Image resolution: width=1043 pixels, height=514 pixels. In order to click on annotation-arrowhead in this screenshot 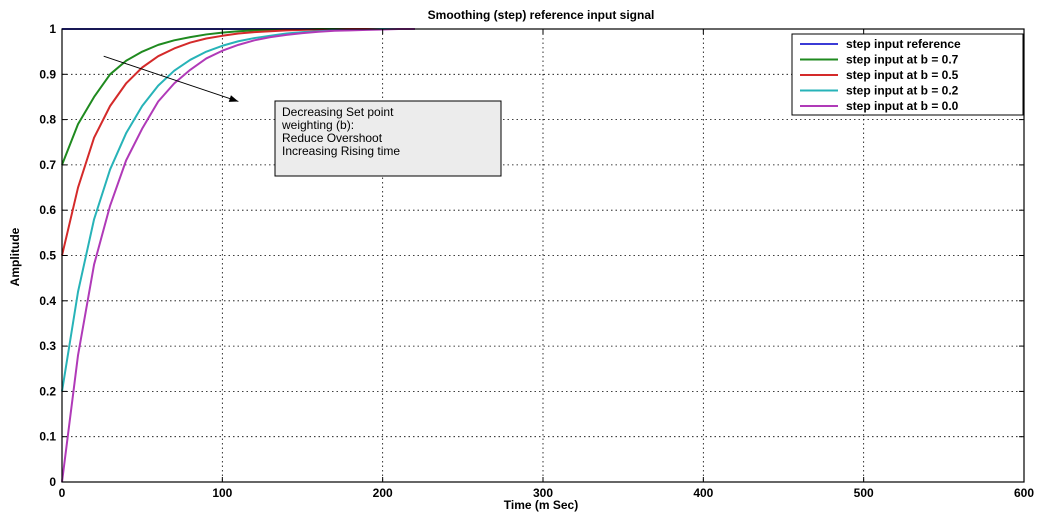, I will do `click(233, 98)`.